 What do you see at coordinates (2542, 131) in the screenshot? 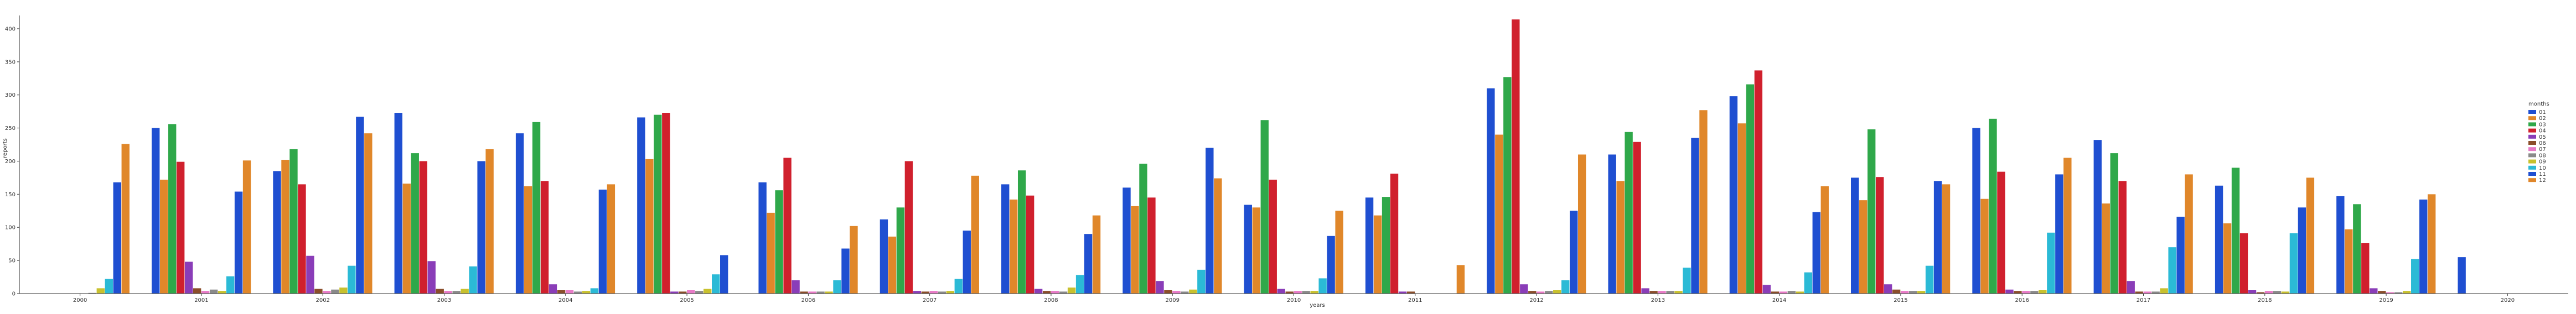
I see `legend-label-04: 04` at bounding box center [2542, 131].